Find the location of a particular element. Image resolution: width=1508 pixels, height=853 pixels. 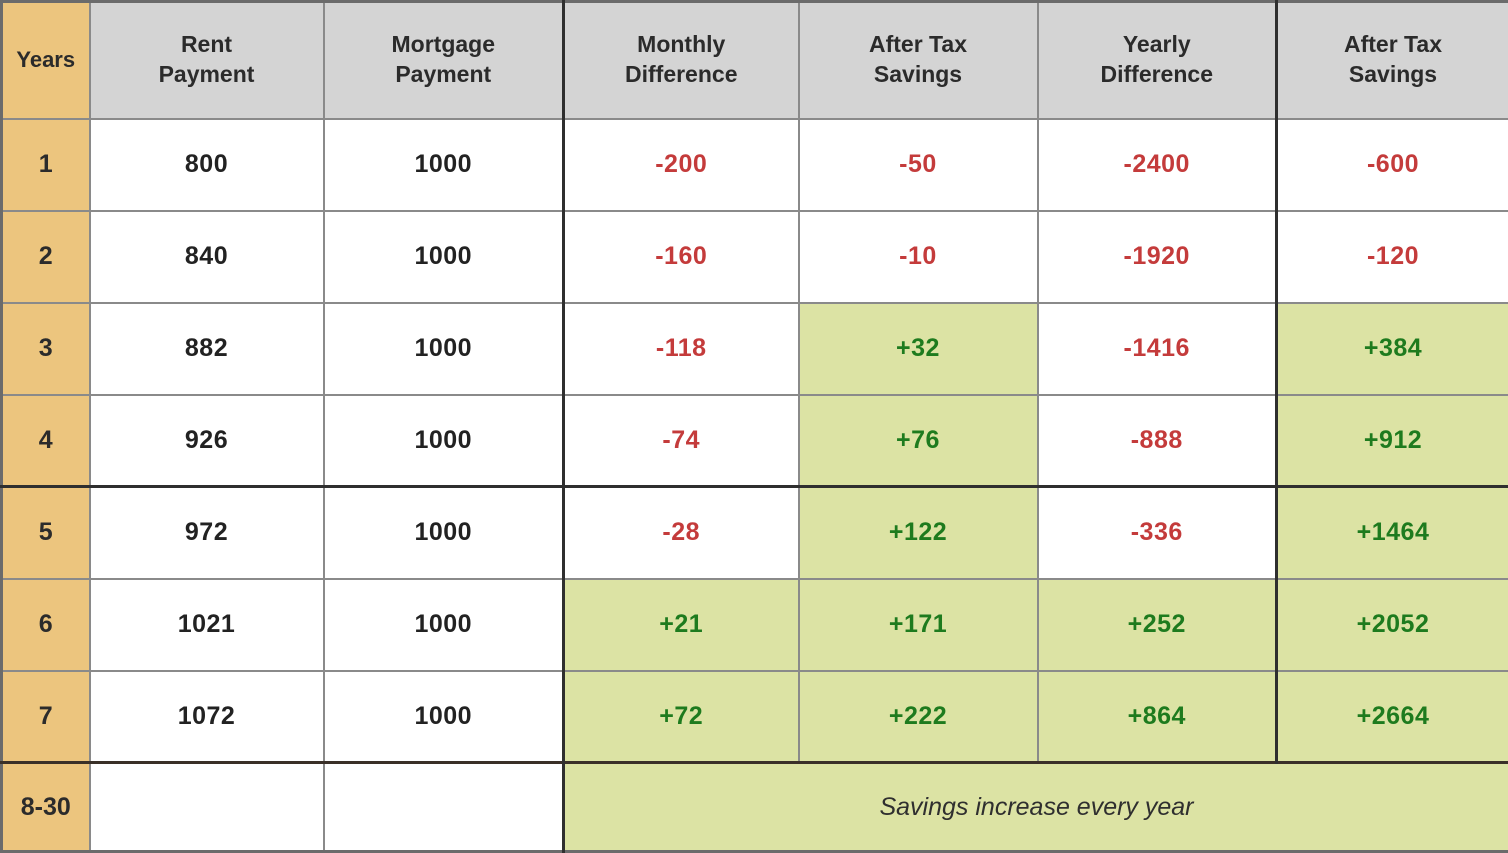

value-cell: -336 is located at coordinates (1157, 533).